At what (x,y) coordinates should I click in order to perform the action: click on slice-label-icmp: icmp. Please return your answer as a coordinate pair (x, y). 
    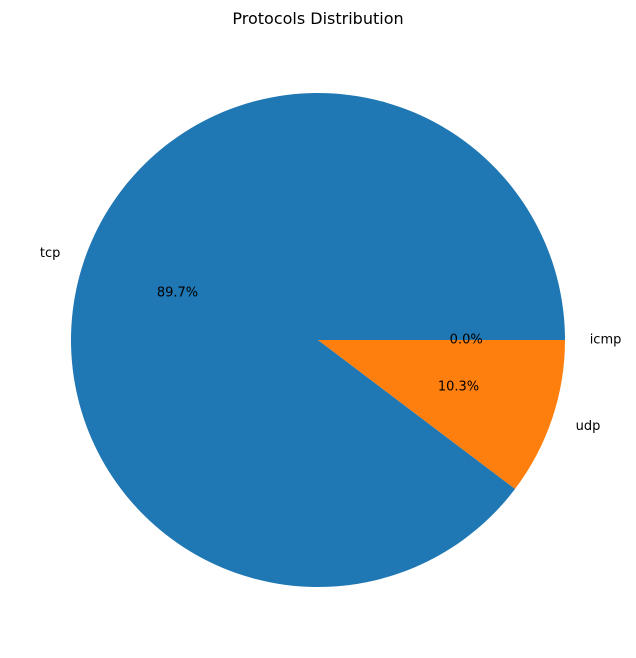
    Looking at the image, I should click on (606, 340).